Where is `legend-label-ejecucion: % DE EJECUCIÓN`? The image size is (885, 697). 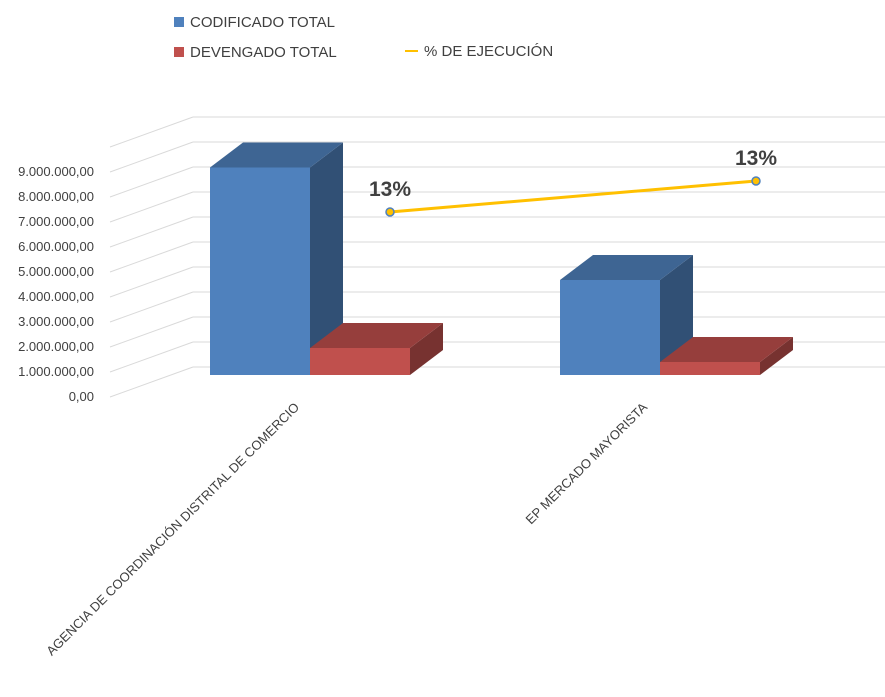 legend-label-ejecucion: % DE EJECUCIÓN is located at coordinates (488, 51).